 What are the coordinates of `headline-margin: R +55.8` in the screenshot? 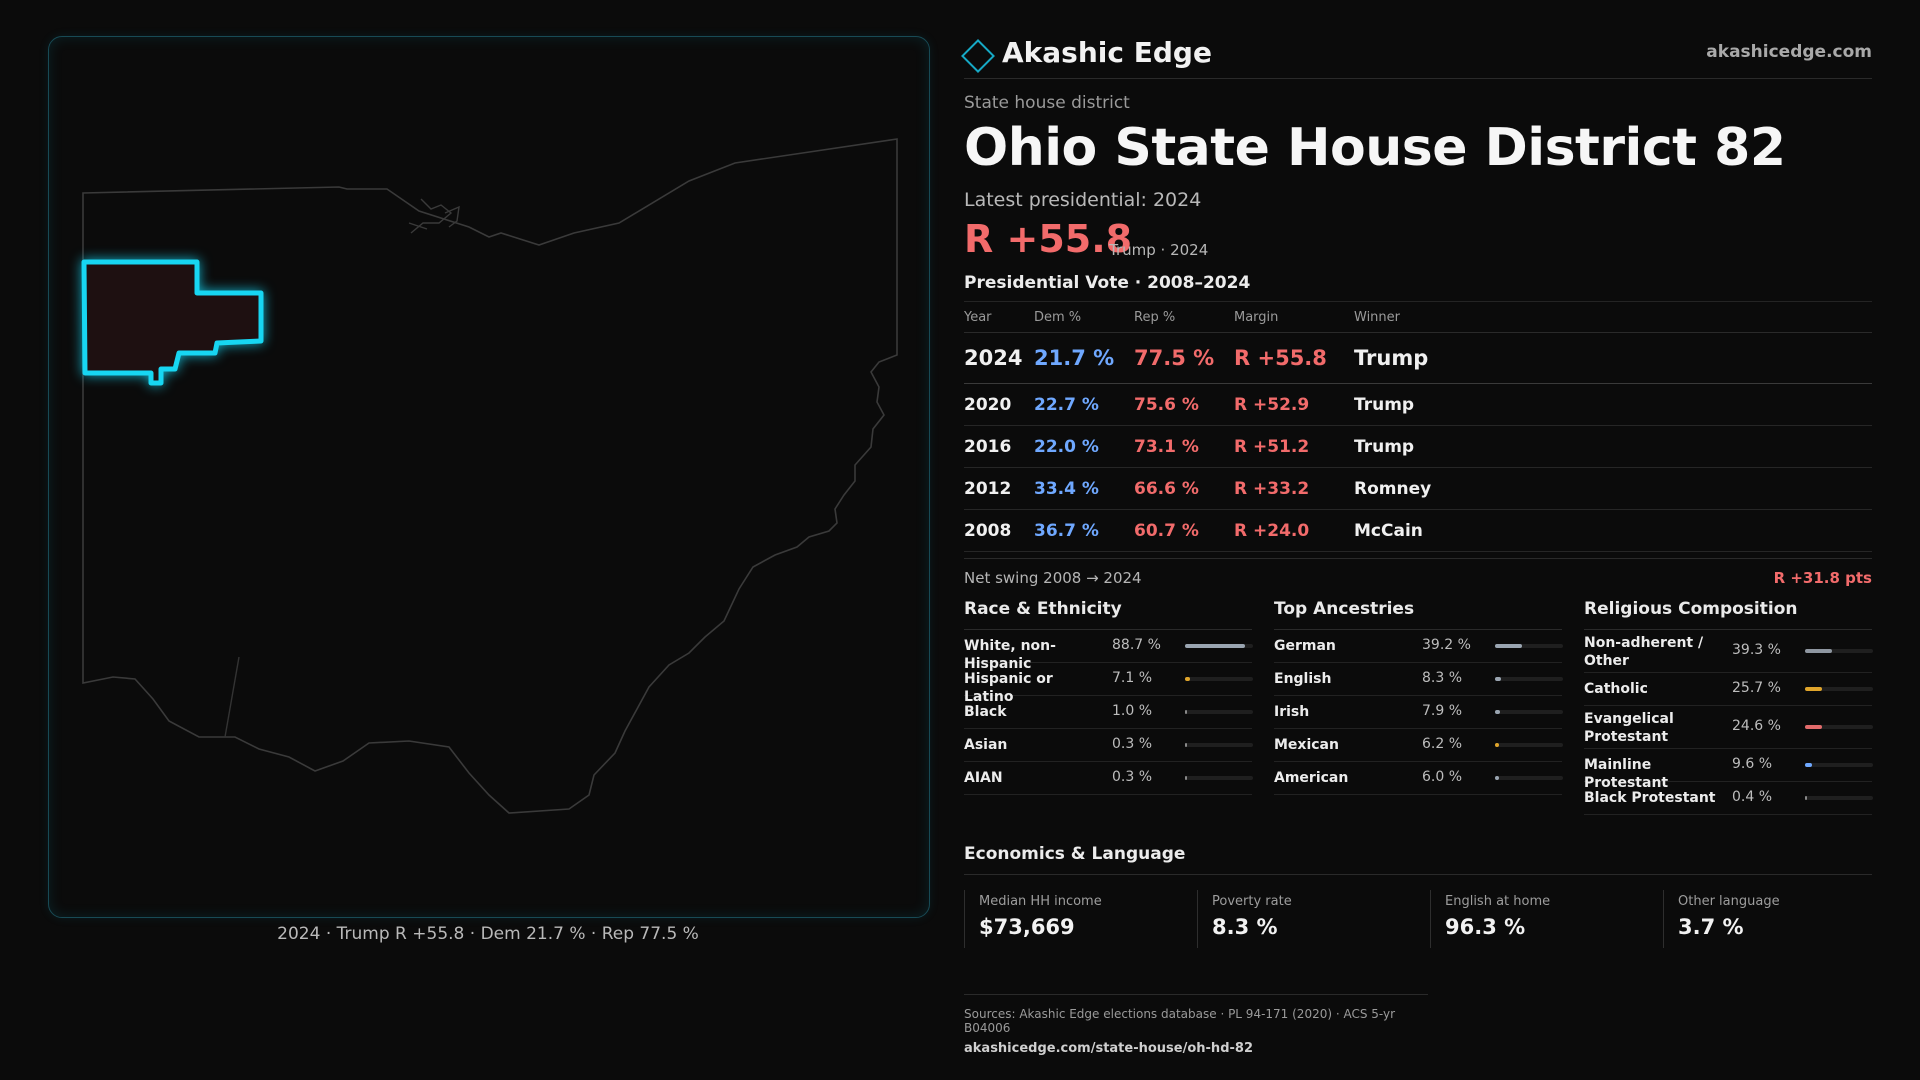 It's located at (1048, 239).